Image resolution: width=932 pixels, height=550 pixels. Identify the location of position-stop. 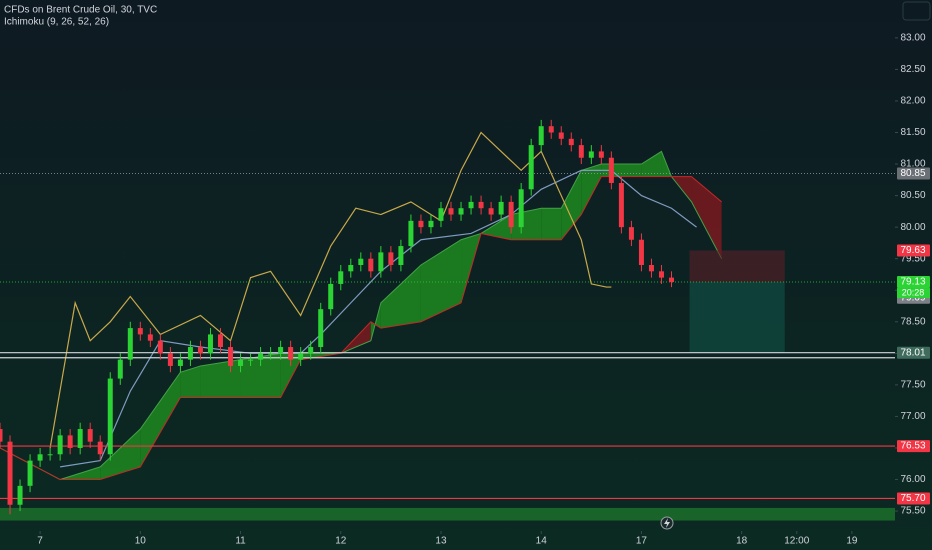
(737, 266).